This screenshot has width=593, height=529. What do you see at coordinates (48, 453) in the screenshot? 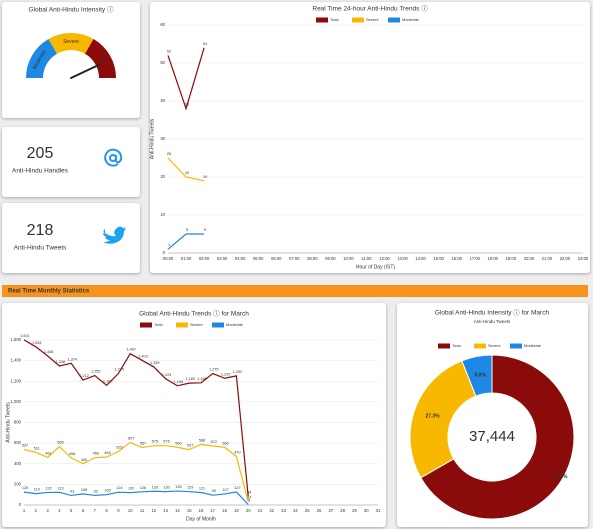
I see `data-label: 461` at bounding box center [48, 453].